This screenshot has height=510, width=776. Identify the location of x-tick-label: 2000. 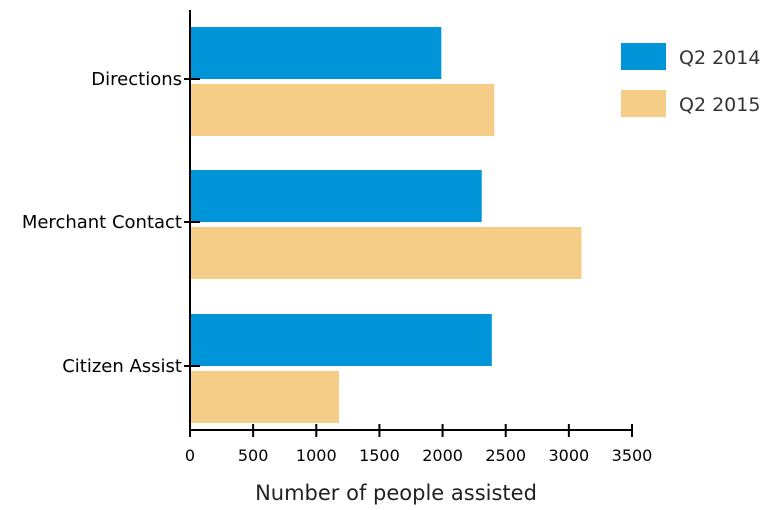
(442, 455).